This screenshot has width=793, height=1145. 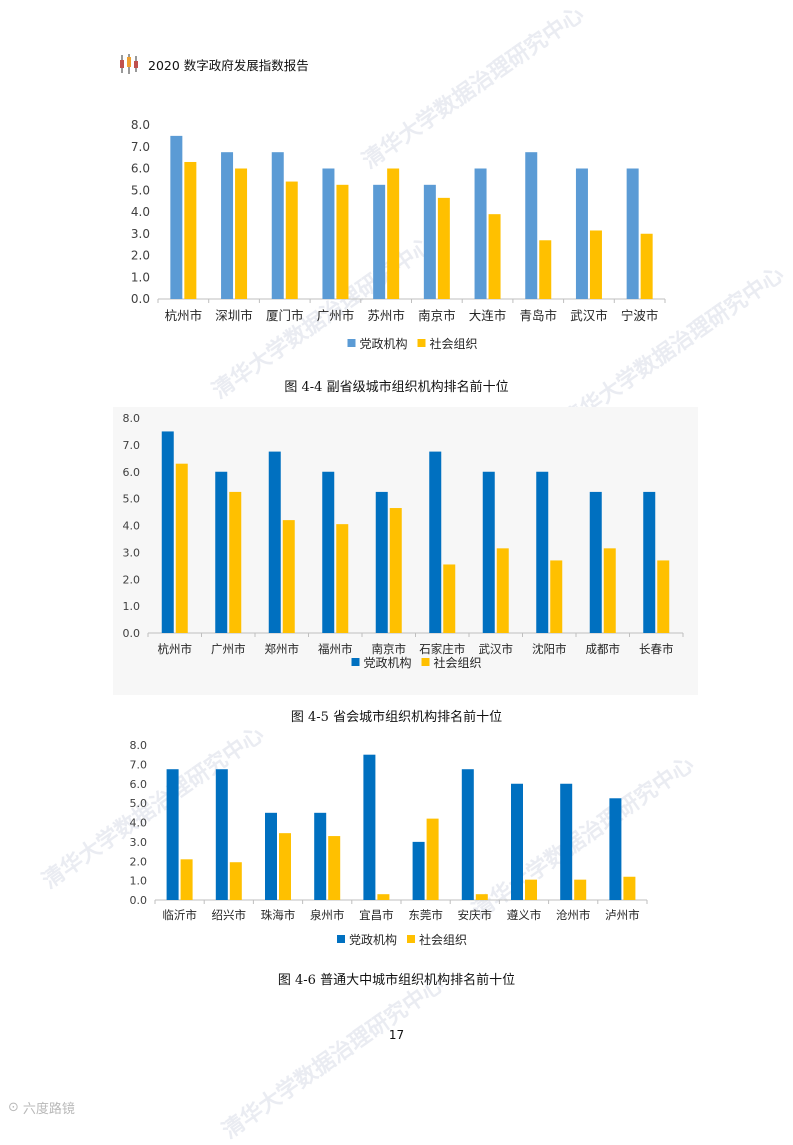 What do you see at coordinates (333, 1058) in the screenshot?
I see `watermark: 清华大学数据治理研究中心` at bounding box center [333, 1058].